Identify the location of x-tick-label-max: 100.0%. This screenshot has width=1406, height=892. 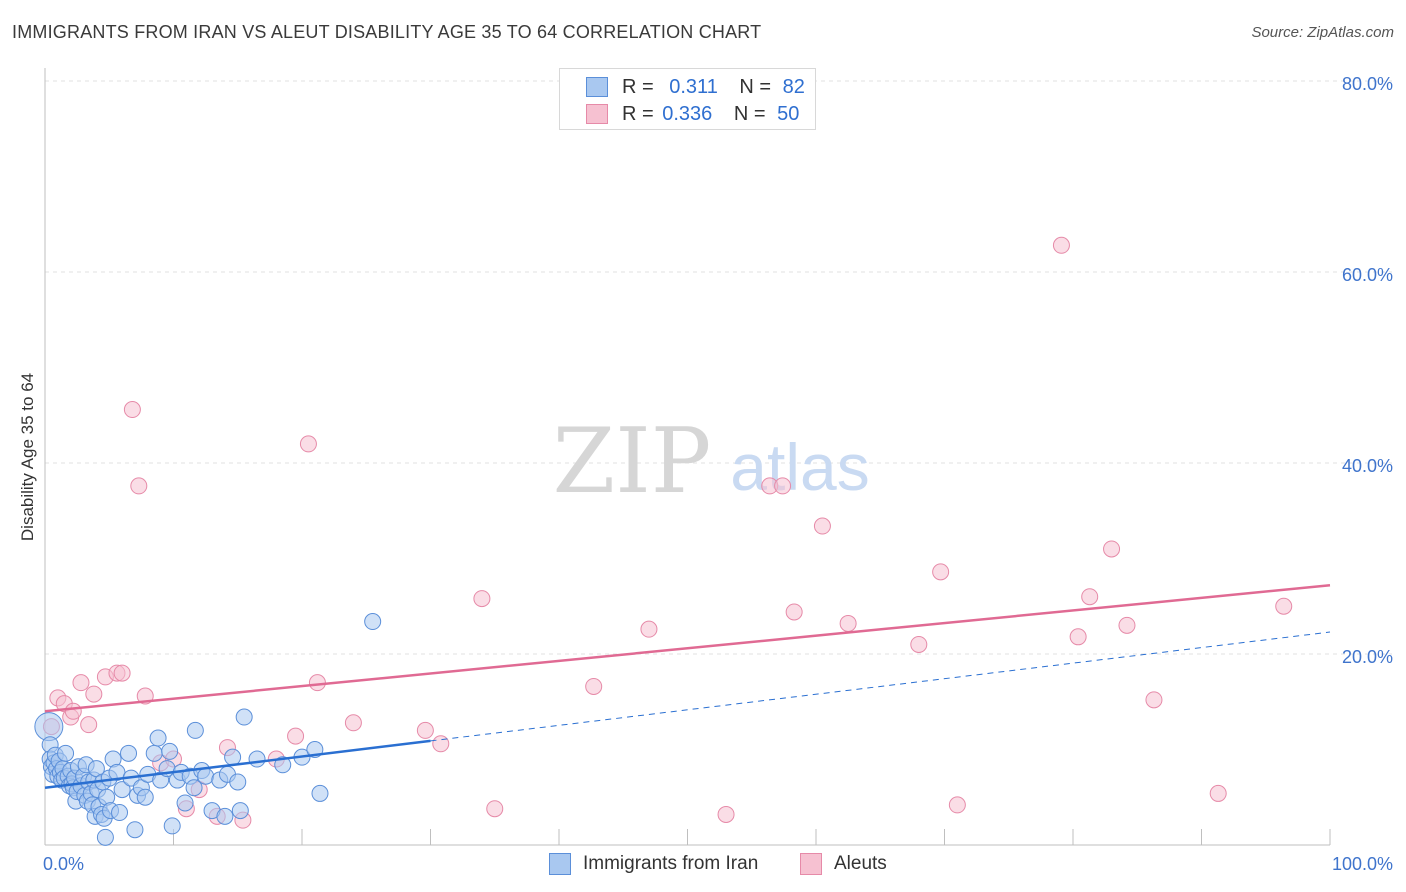
(1362, 864).